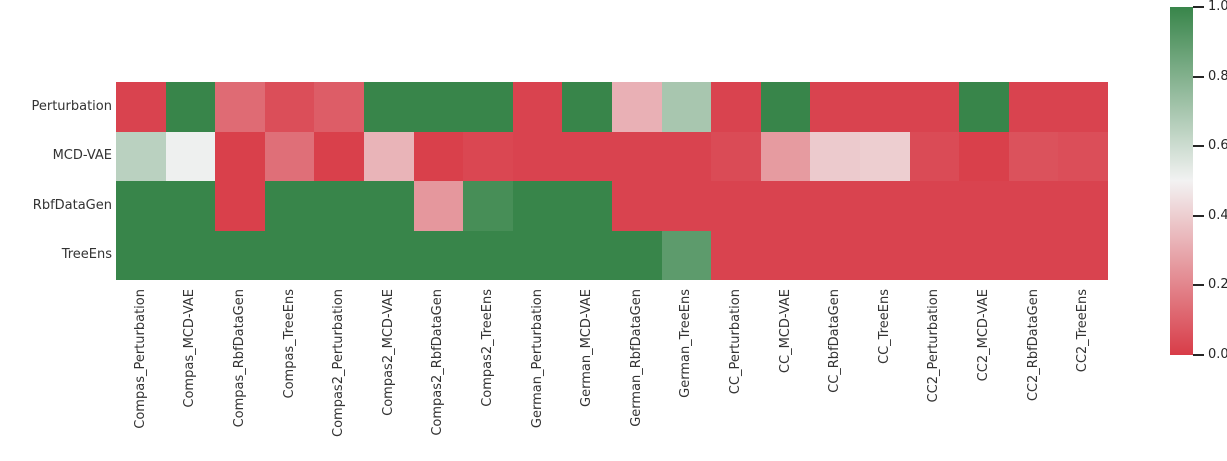 The image size is (1227, 461). I want to click on x-tick-label: German_Perturbation, so click(537, 359).